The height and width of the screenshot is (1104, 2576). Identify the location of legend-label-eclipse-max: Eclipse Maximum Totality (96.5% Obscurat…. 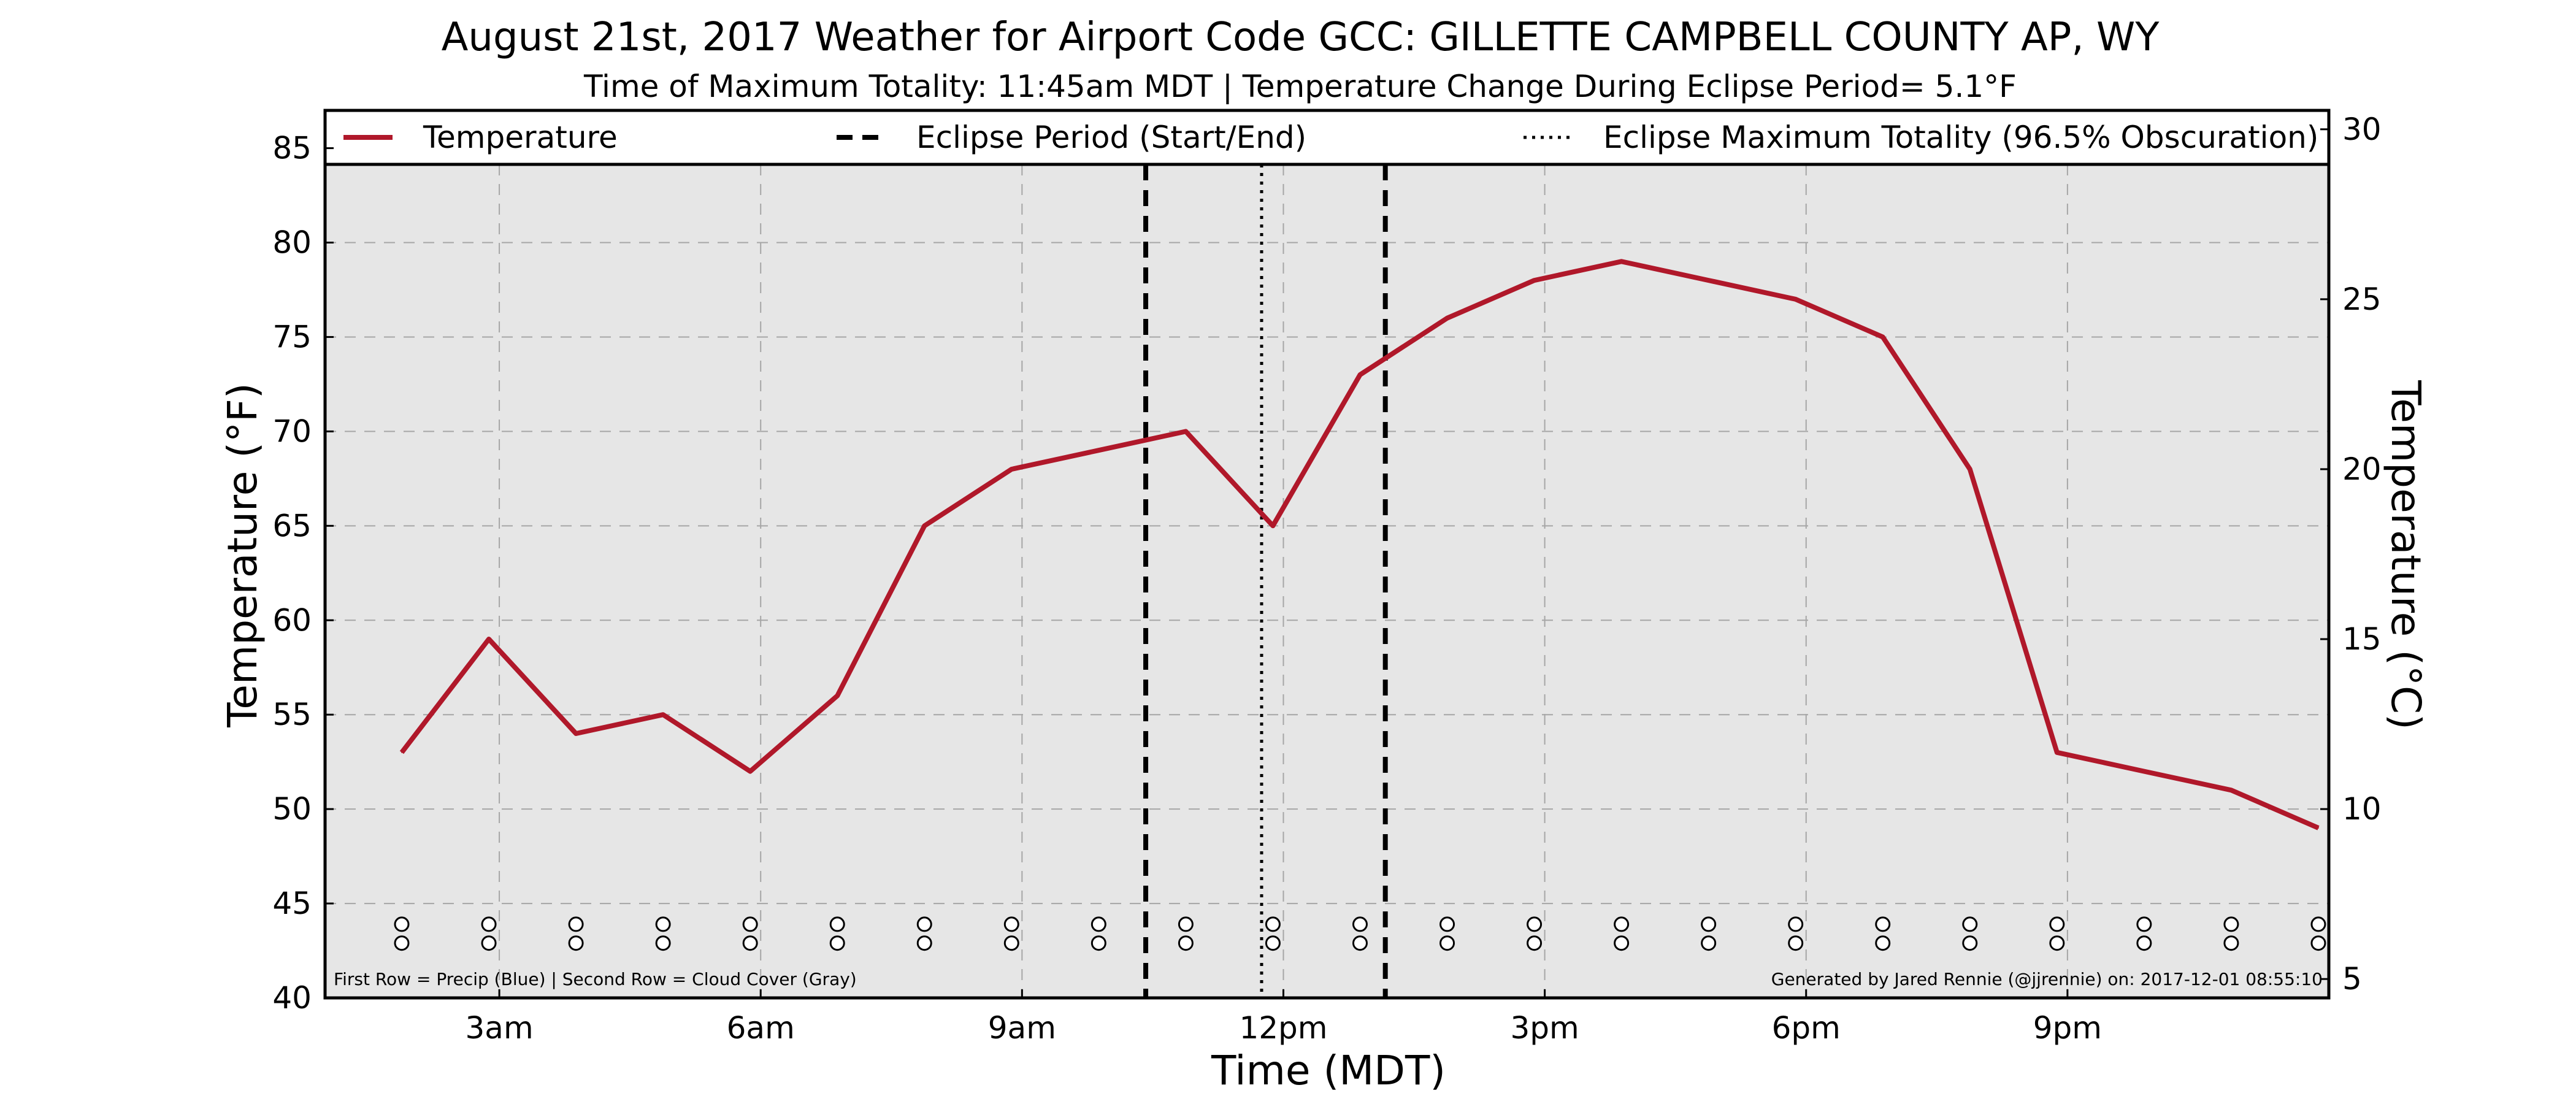
(1960, 137).